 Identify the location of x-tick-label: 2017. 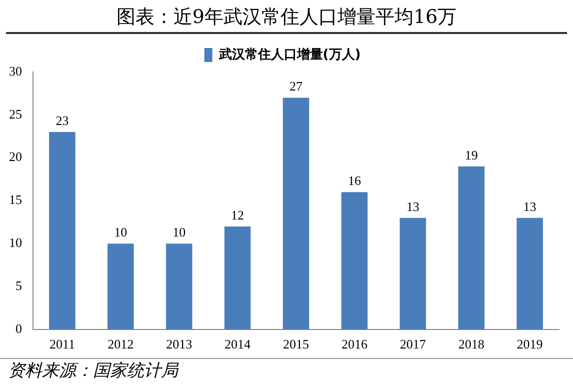
(413, 344).